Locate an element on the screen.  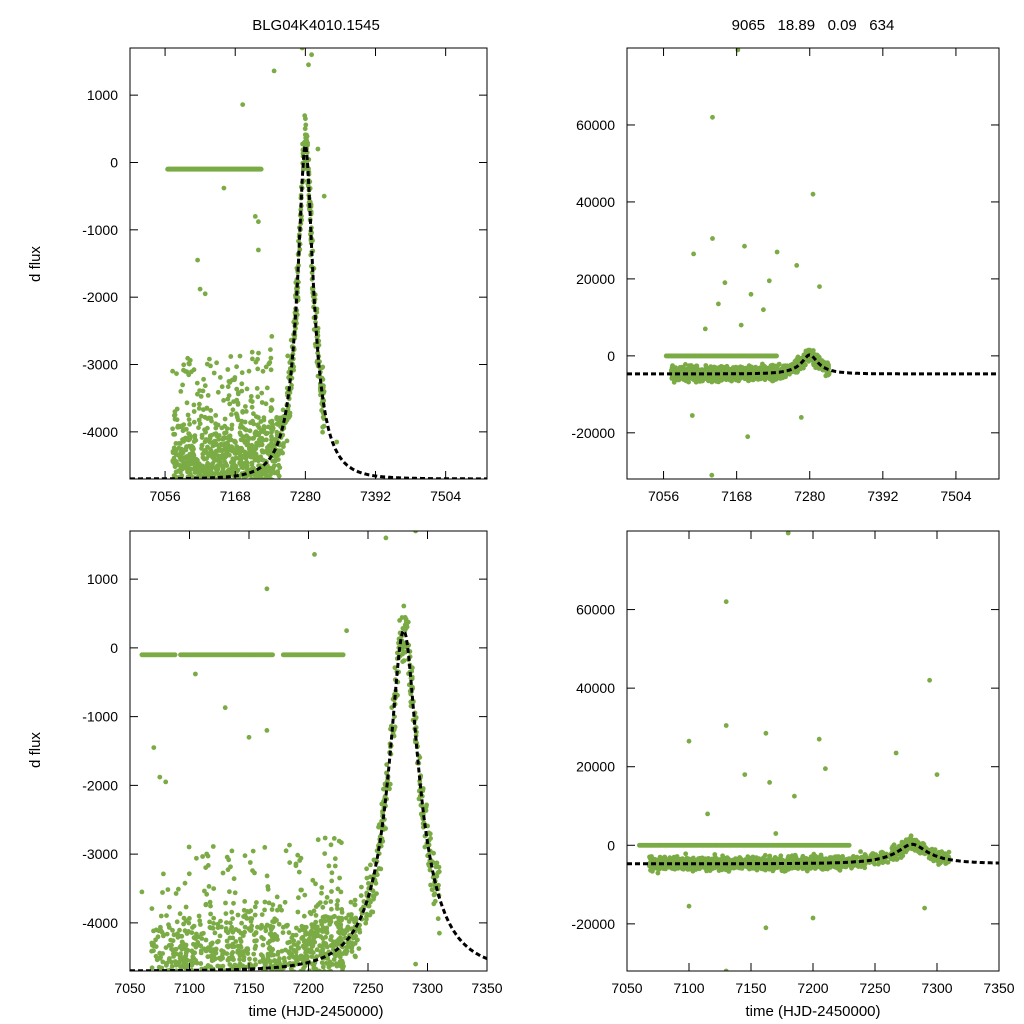
y-tick-label: 40000 is located at coordinates (595, 202).